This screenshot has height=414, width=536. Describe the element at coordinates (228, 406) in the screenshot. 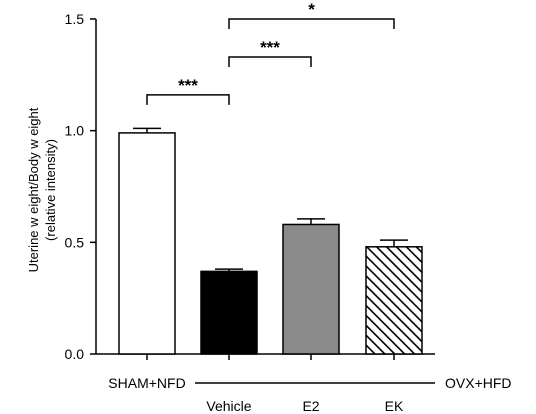

I see `x-tick-label: Vehicle` at that location.